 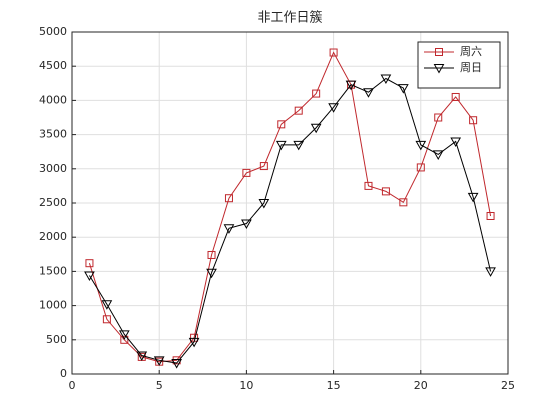 I want to click on x-tick-label: 5, so click(x=159, y=385).